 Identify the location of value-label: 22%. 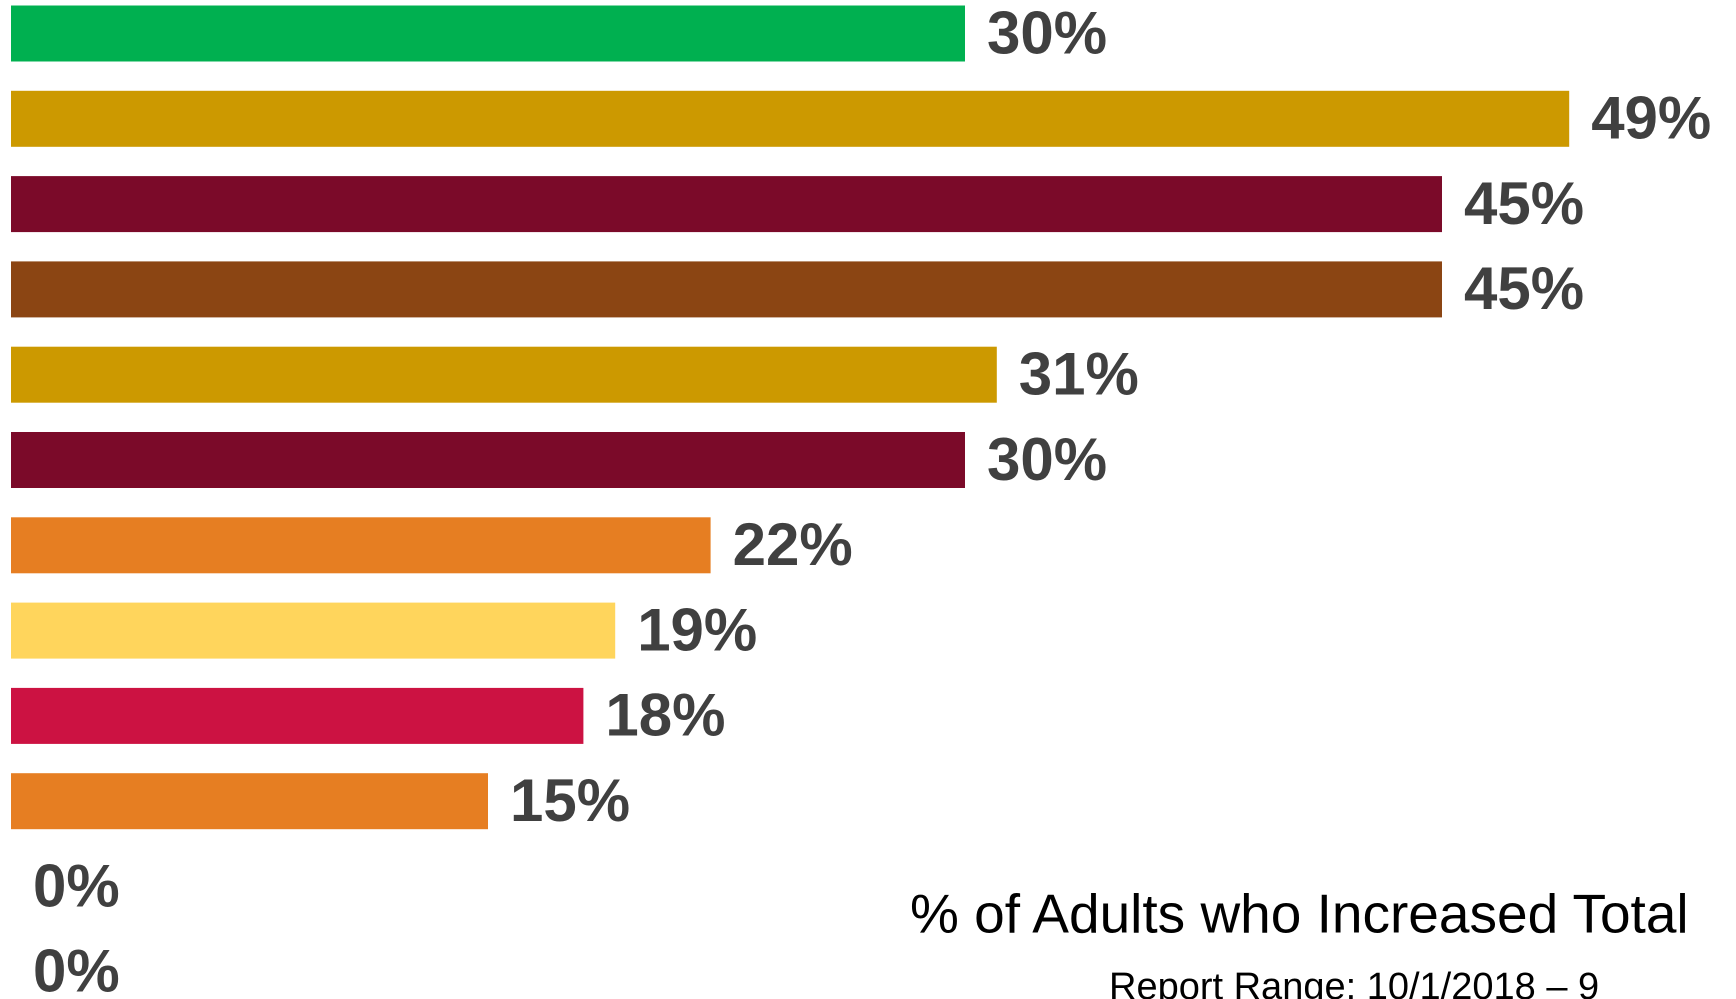
(793, 544).